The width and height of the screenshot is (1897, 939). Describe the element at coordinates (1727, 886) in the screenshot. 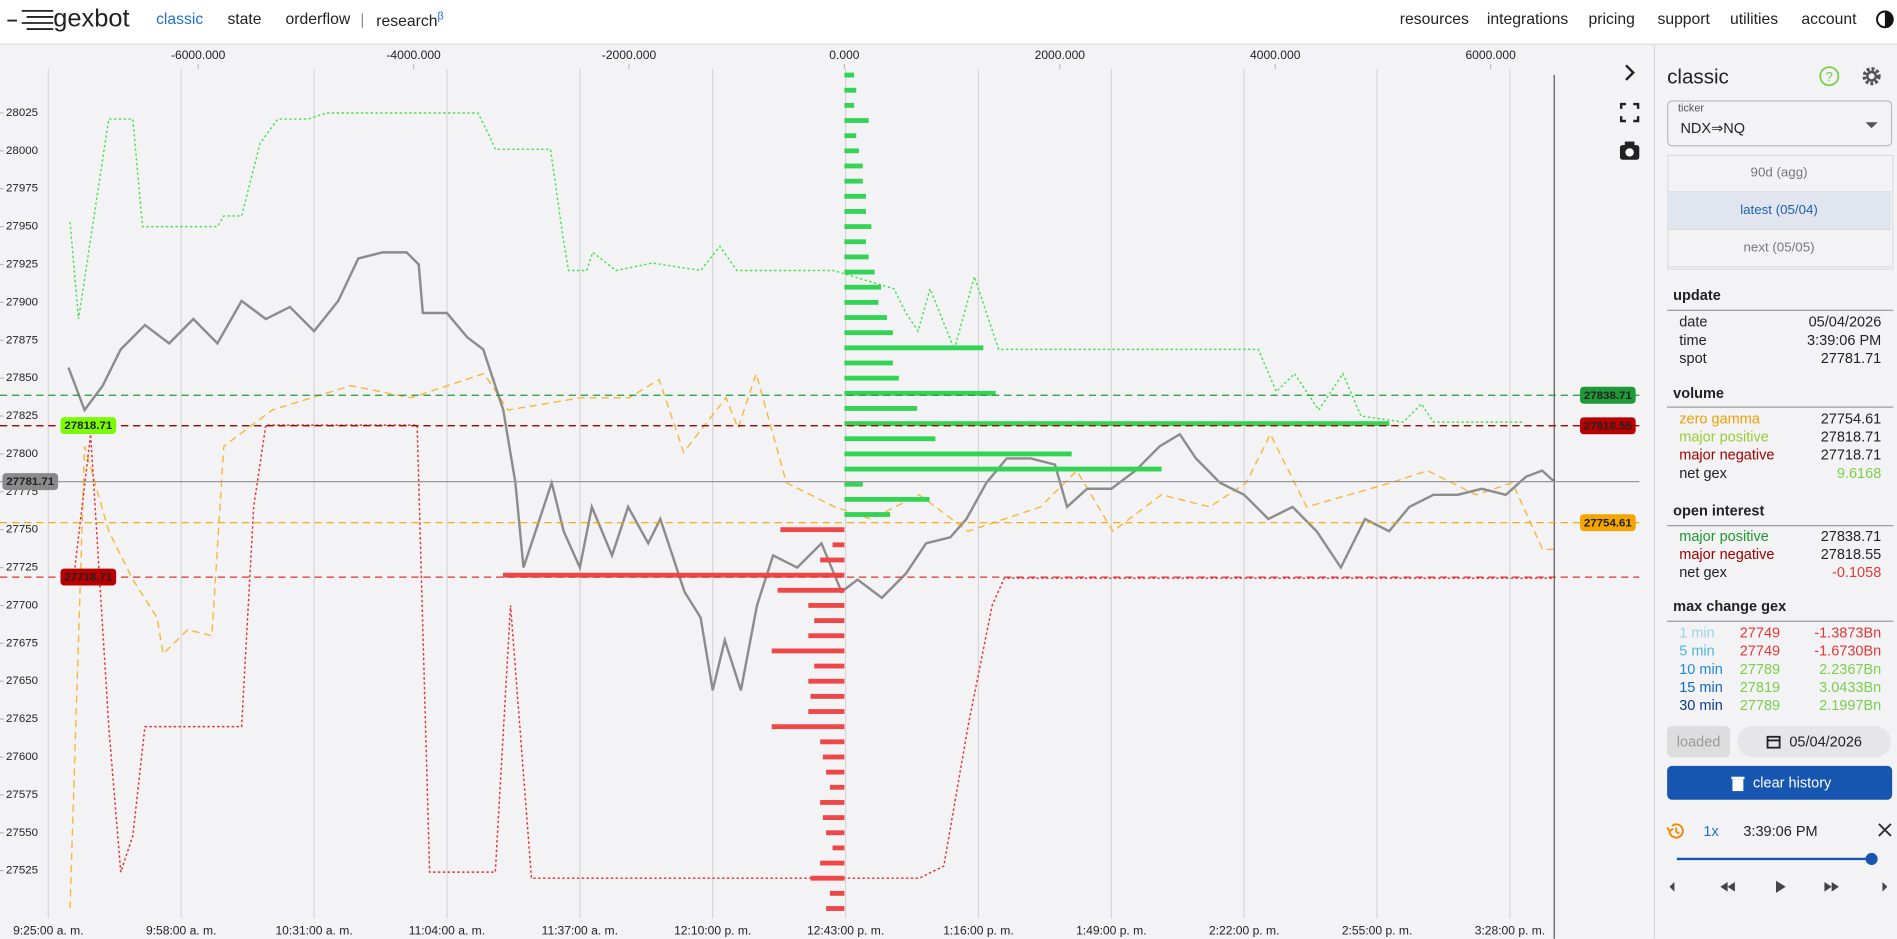

I see `rewind` at that location.